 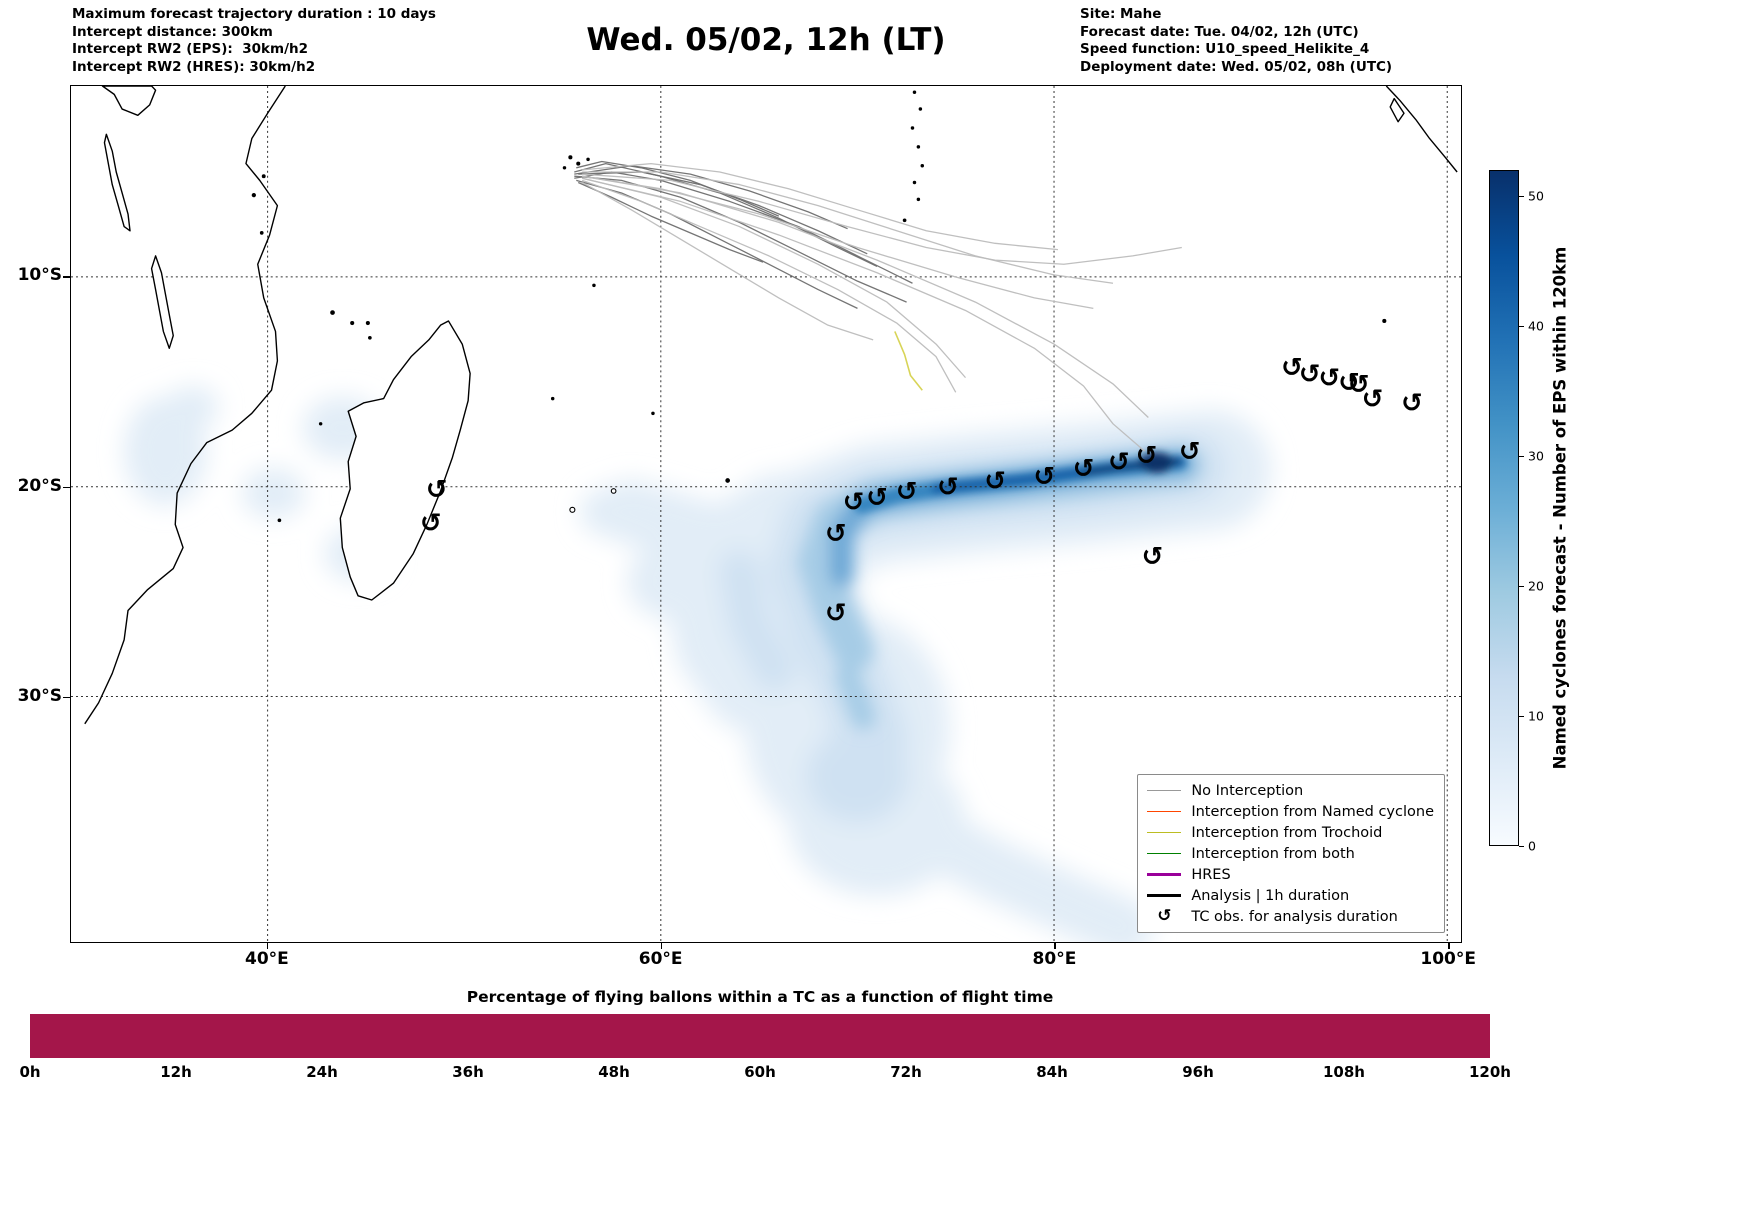 I want to click on legend-label: Analysis | 1h duration, so click(x=1270, y=895).